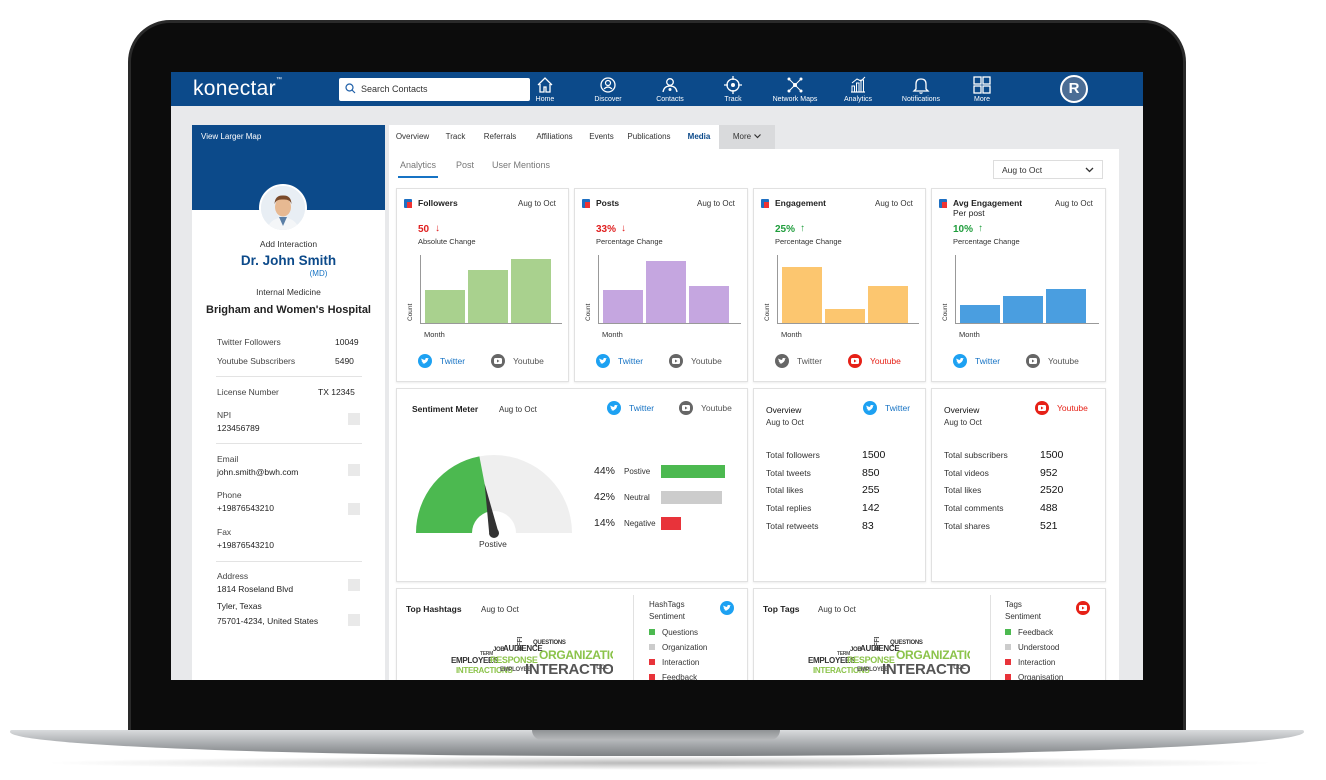 The height and width of the screenshot is (780, 1326). What do you see at coordinates (670, 85) in the screenshot?
I see `contacts-icon` at bounding box center [670, 85].